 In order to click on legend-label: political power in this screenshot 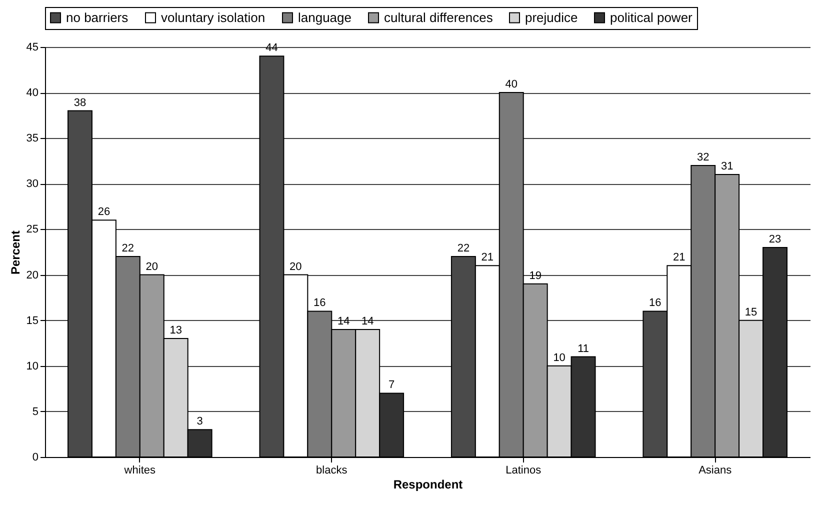, I will do `click(652, 17)`.